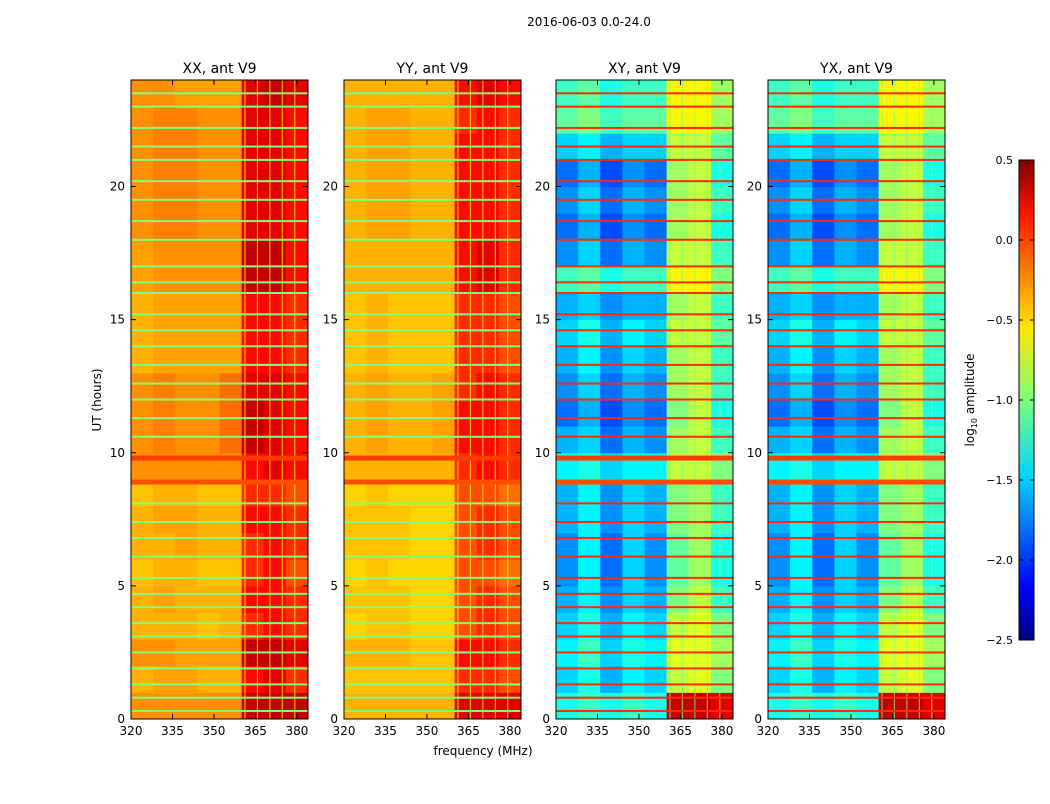  I want to click on y-tick-label: 5, so click(546, 586).